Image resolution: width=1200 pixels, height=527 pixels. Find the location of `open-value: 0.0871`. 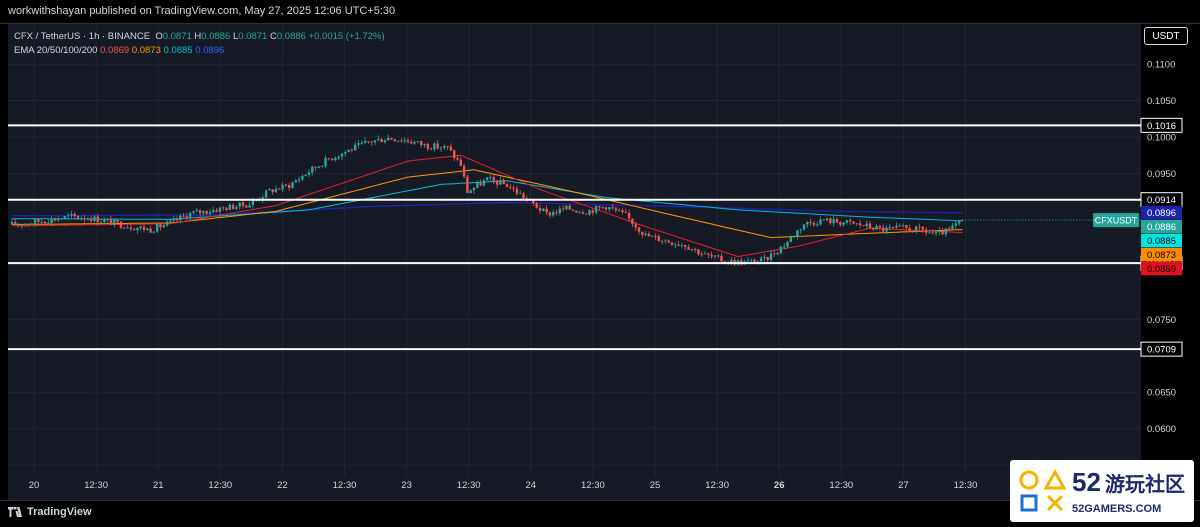

open-value: 0.0871 is located at coordinates (177, 36).